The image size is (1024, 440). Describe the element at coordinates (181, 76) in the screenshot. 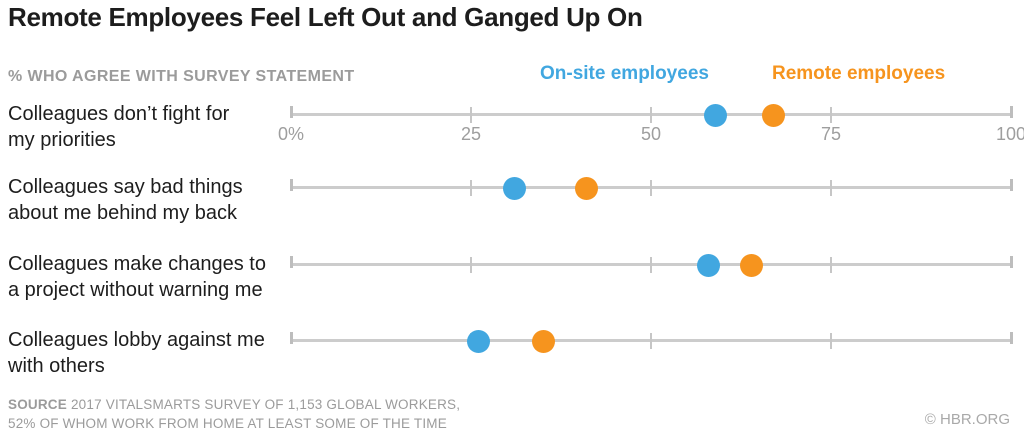

I see `chart-subtitle: % WHO AGREE WITH SURVEY STATEMENT` at that location.